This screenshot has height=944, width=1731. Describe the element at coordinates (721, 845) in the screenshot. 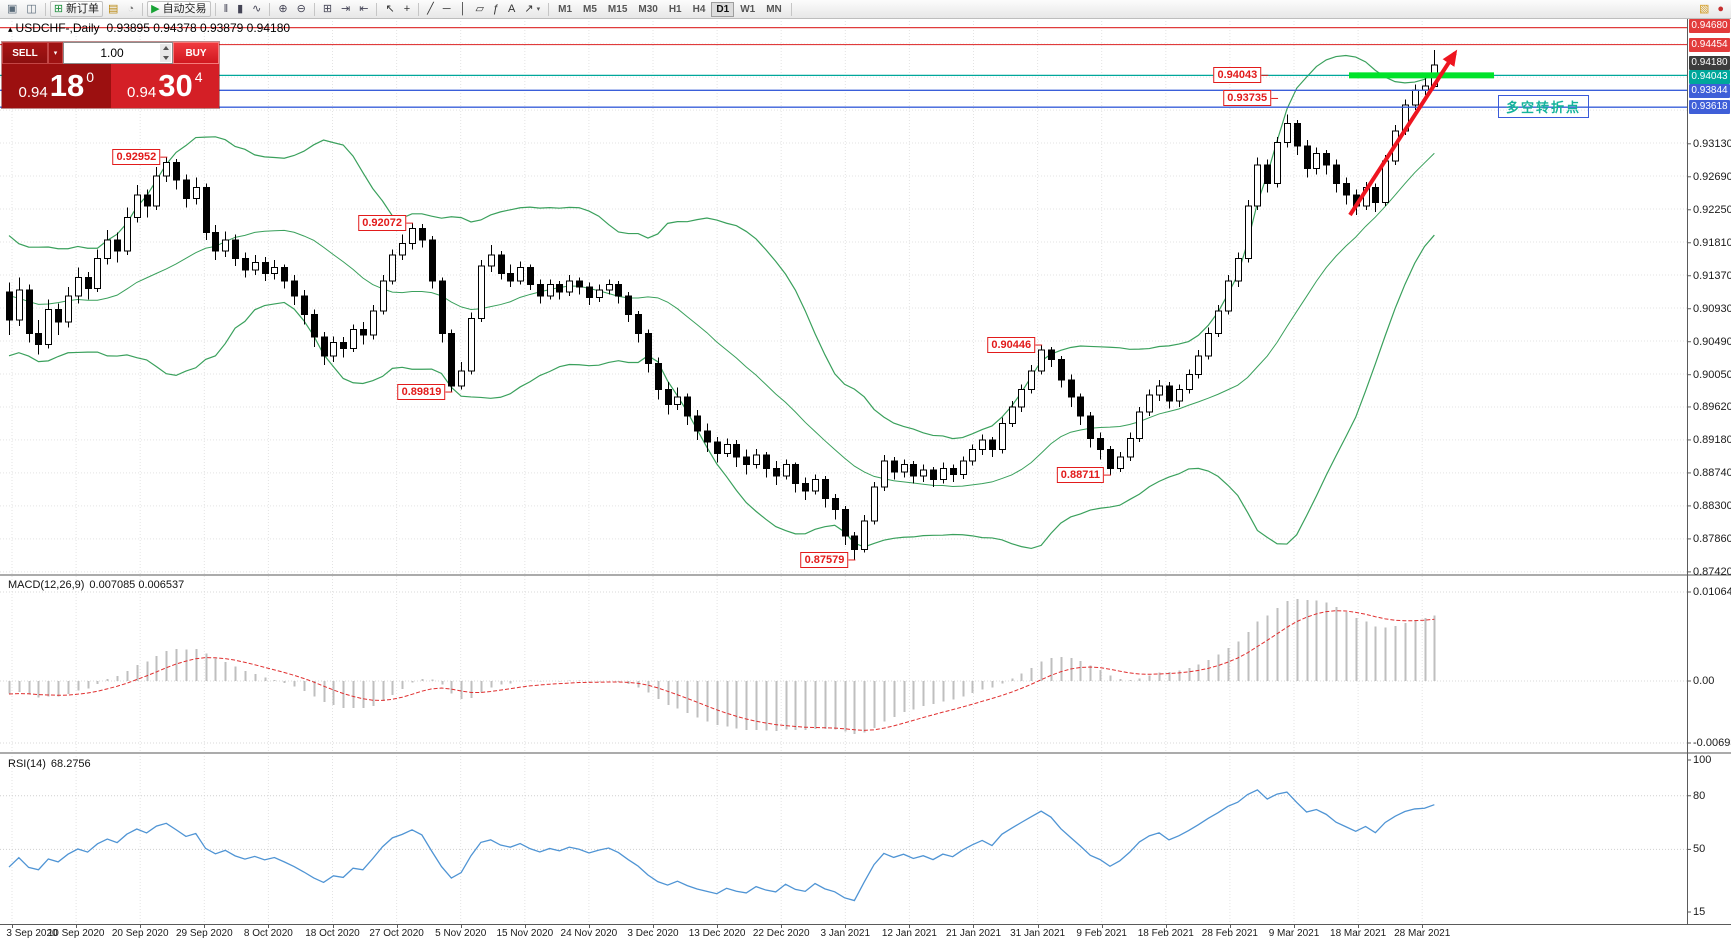

I see `rsi-line` at that location.